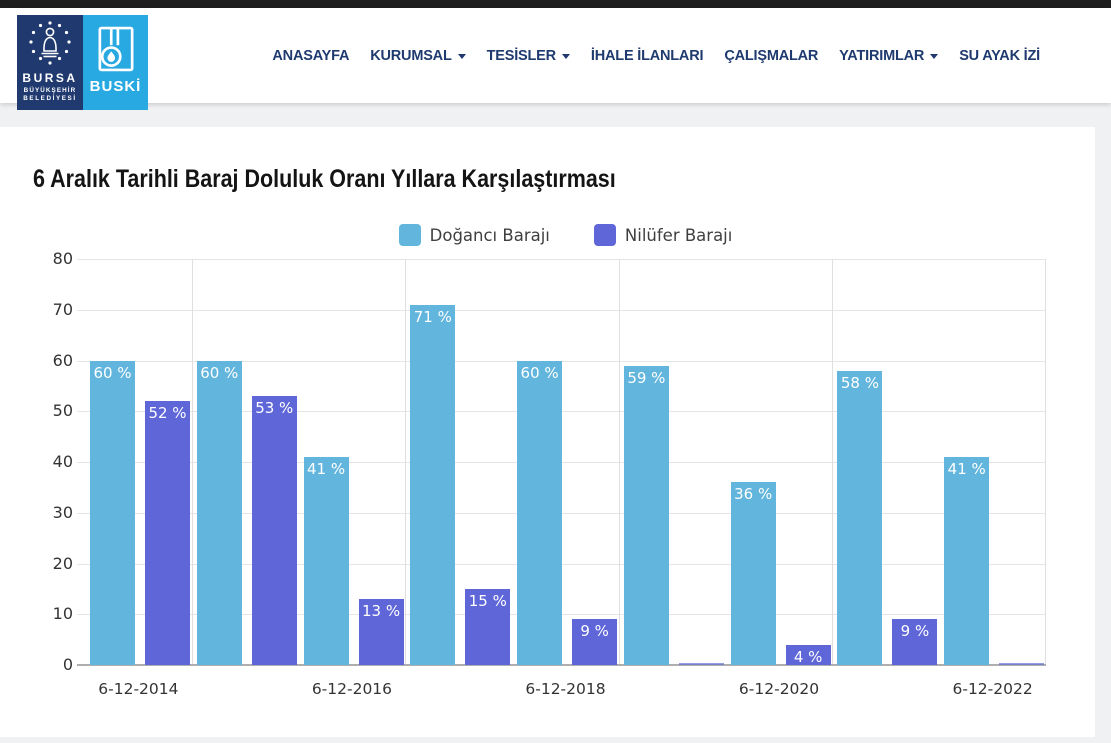  What do you see at coordinates (245, 462) in the screenshot?
I see `bar-group: 60 % 53 %` at bounding box center [245, 462].